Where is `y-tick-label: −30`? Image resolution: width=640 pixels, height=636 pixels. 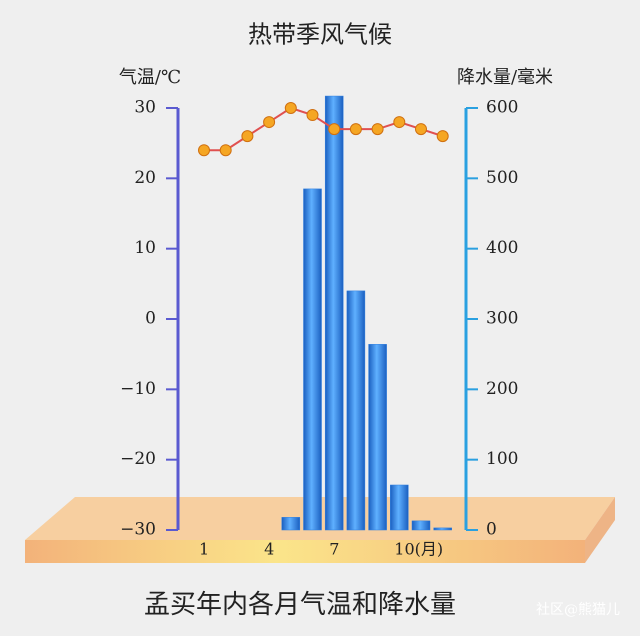 y-tick-label: −30 is located at coordinates (138, 530).